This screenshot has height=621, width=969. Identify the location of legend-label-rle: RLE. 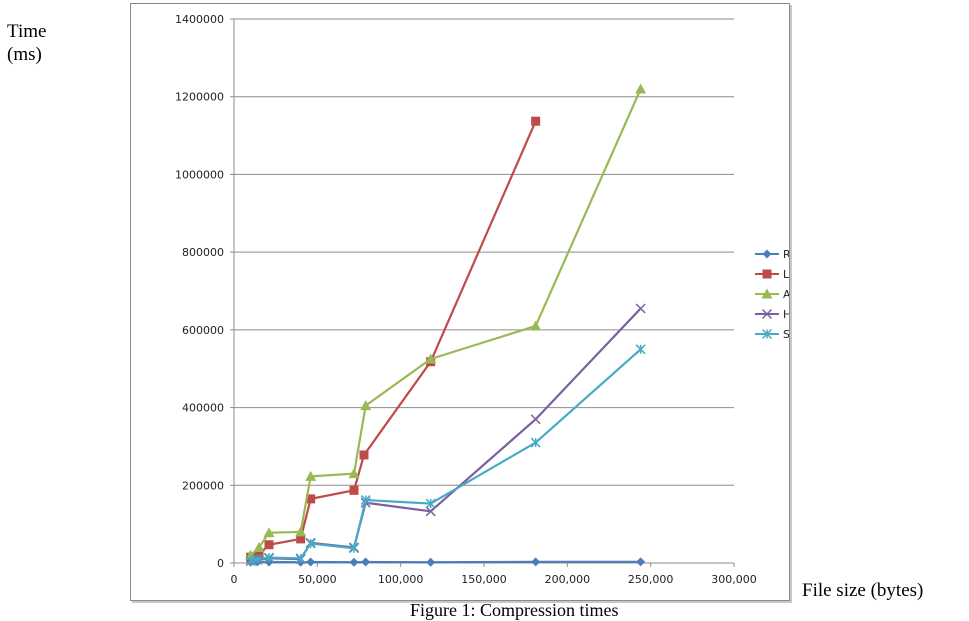
(786, 254).